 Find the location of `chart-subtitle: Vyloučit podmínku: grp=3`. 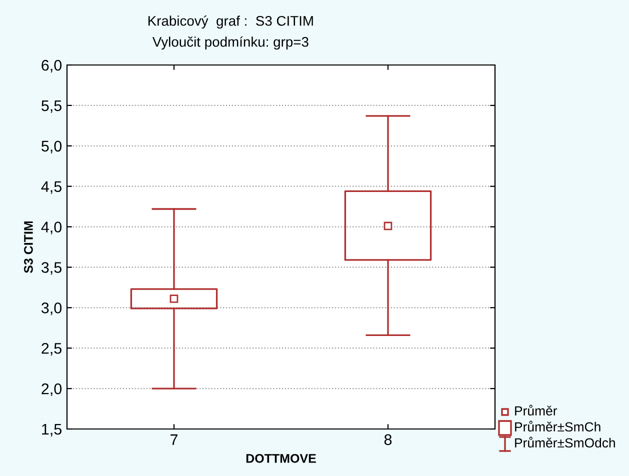

chart-subtitle: Vyloučit podmínku: grp=3 is located at coordinates (230, 43).